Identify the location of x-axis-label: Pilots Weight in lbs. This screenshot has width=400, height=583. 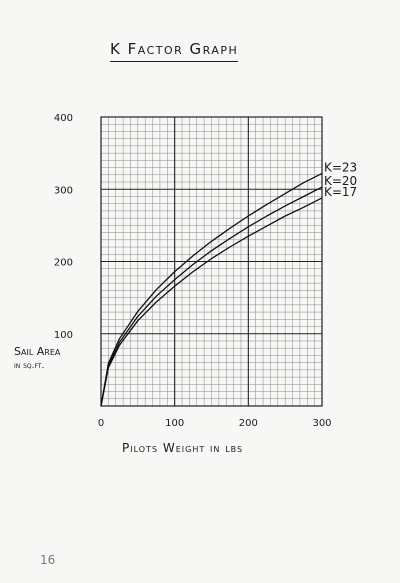
(183, 448).